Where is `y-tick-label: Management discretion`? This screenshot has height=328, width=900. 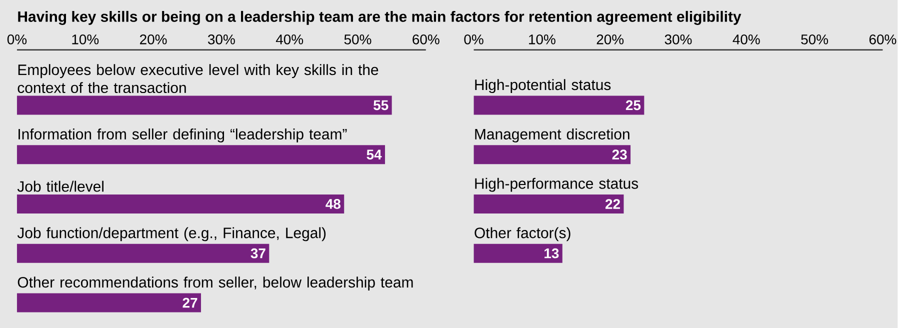 y-tick-label: Management discretion is located at coordinates (552, 135).